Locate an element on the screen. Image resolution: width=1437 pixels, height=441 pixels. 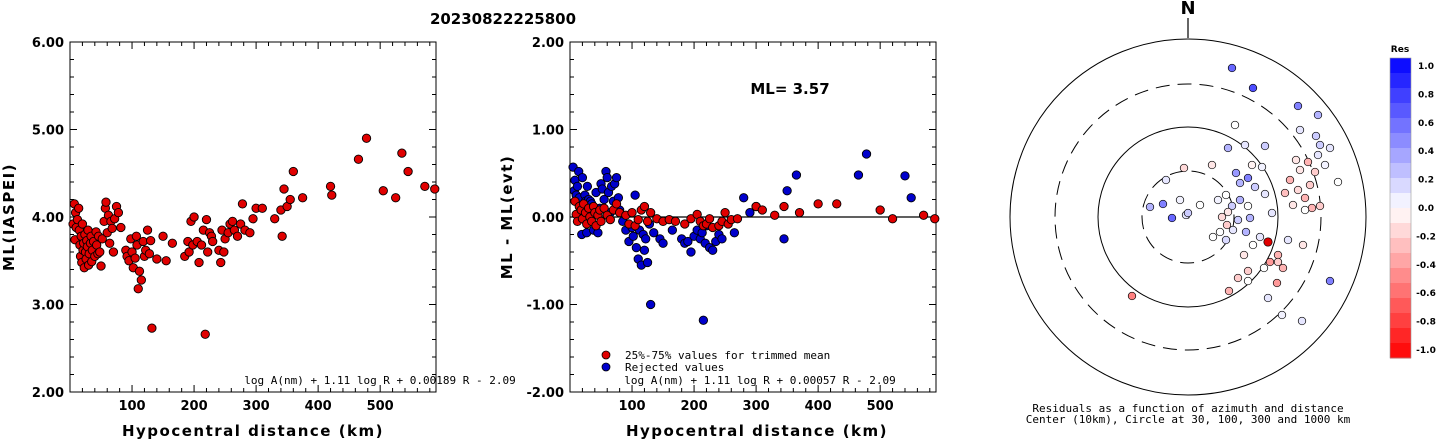
colorbar-tick-label: 0.2 is located at coordinates (1426, 181).